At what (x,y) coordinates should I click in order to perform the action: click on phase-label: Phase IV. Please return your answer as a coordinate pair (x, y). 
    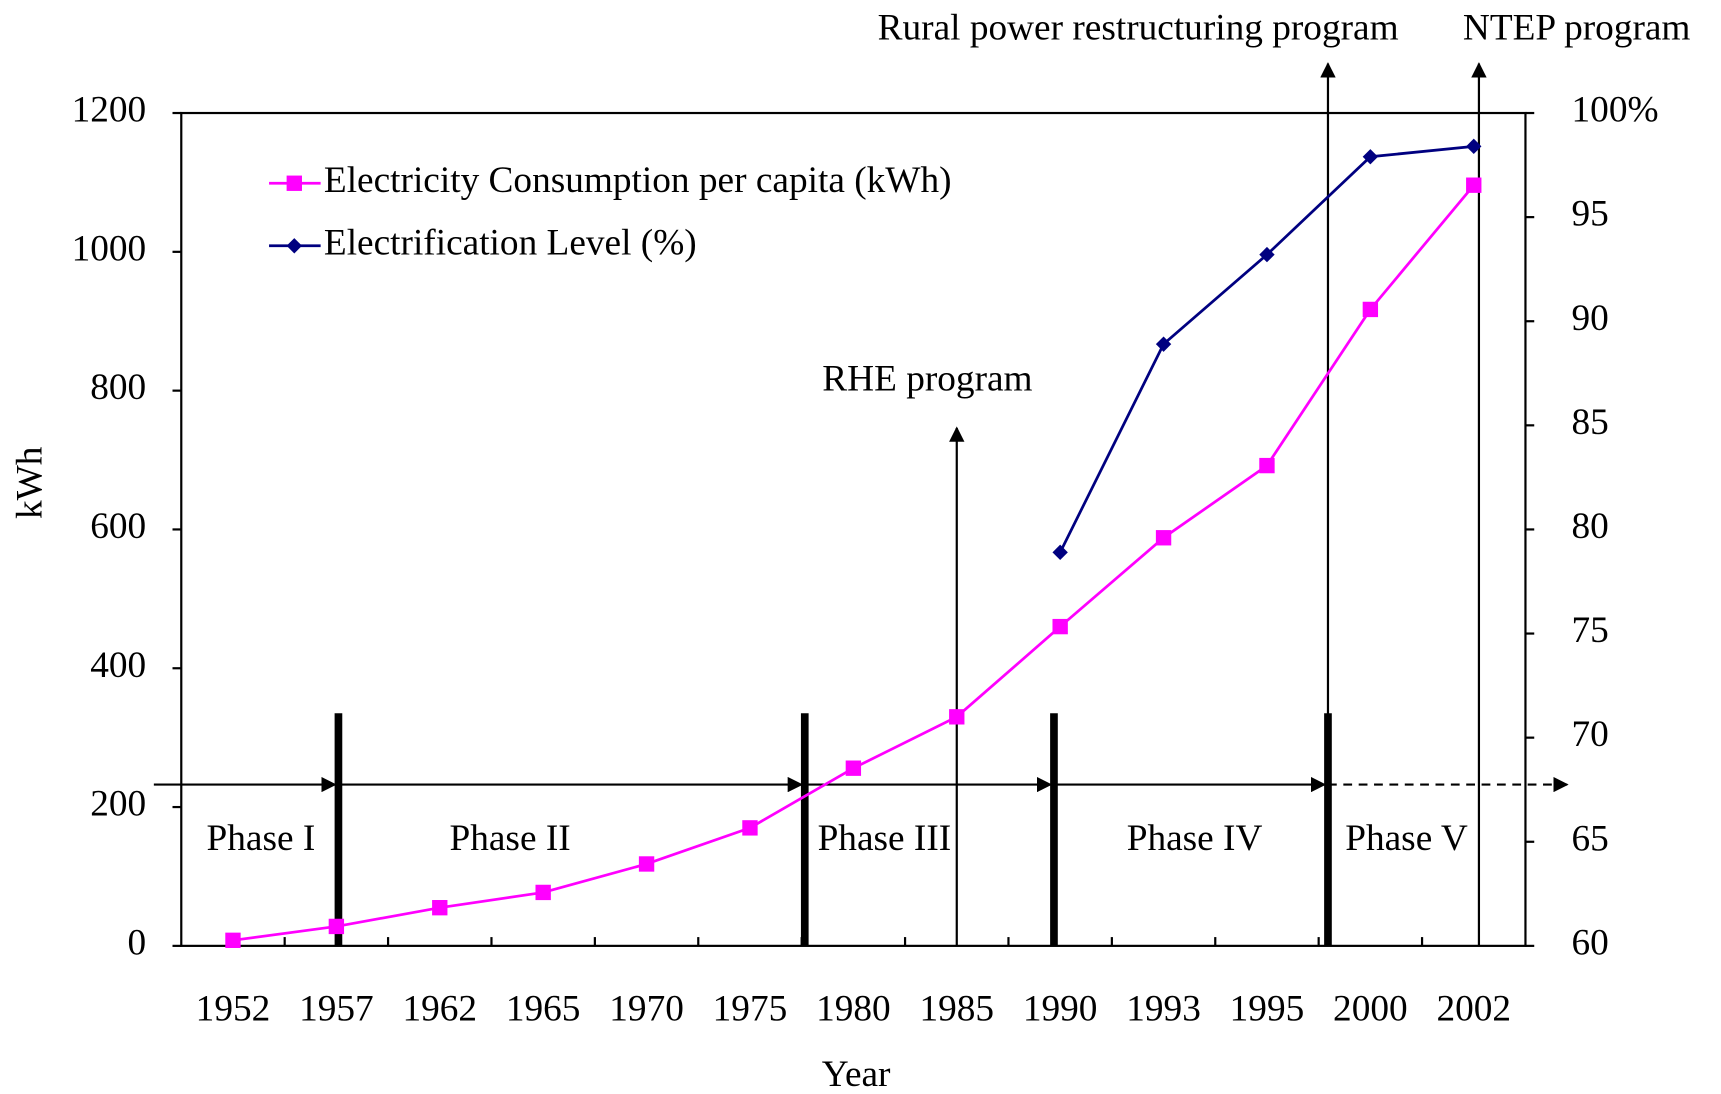
    Looking at the image, I should click on (1195, 838).